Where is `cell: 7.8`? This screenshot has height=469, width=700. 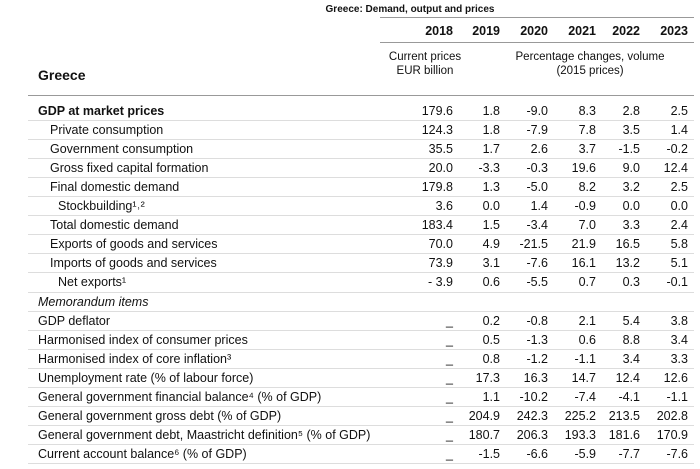
cell: 7.8 is located at coordinates (587, 130).